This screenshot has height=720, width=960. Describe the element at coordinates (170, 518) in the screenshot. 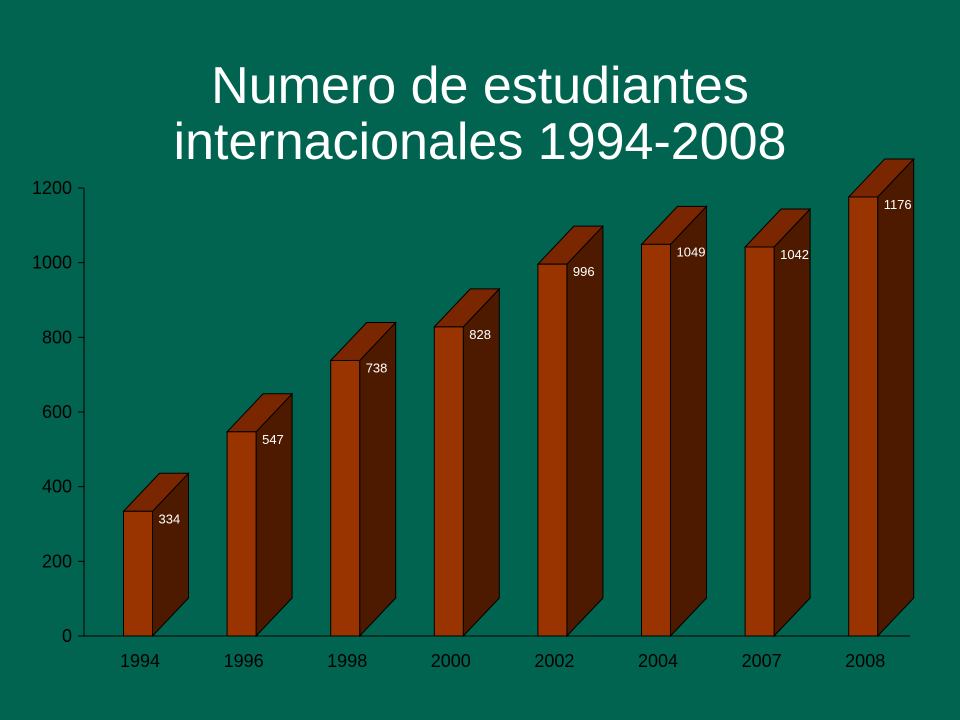

I see `bar-data-label: 334` at that location.